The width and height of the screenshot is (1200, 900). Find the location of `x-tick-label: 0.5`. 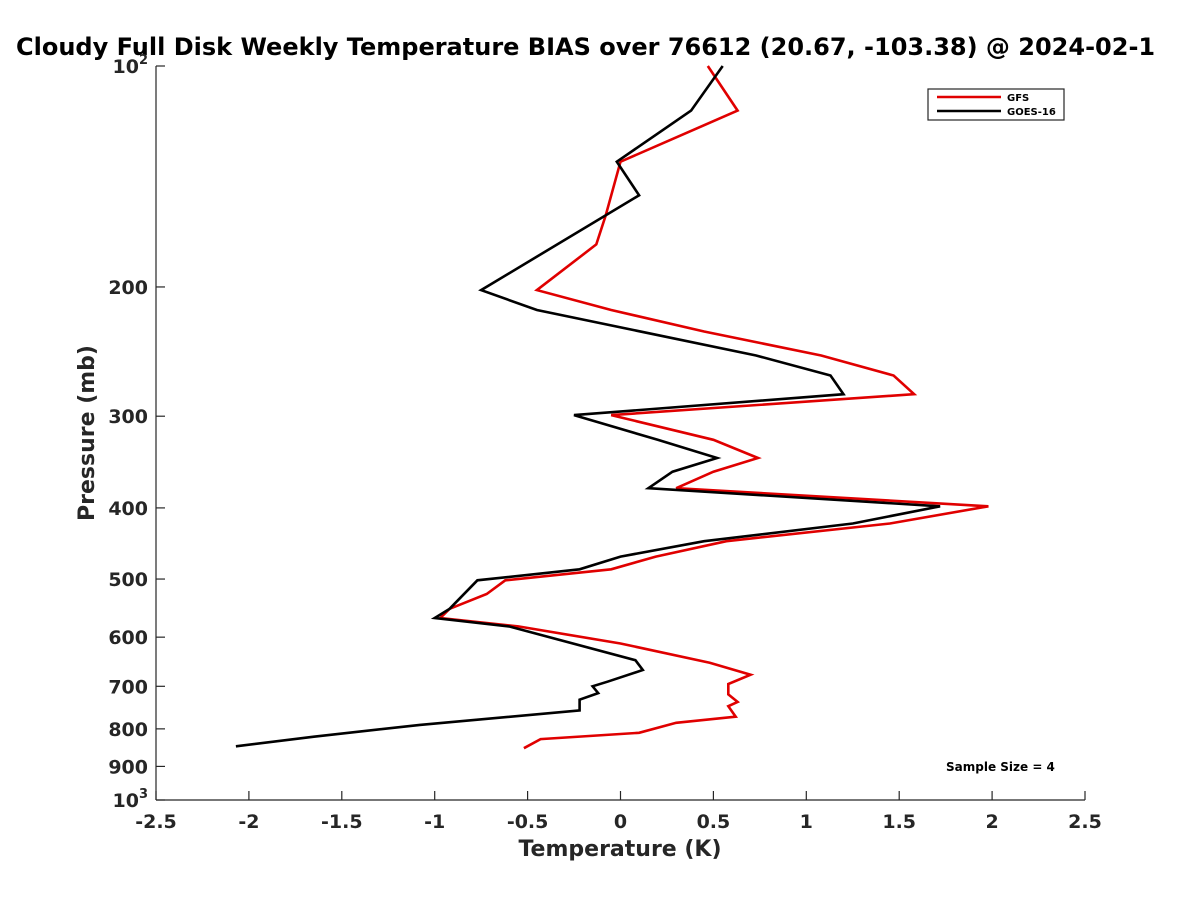

x-tick-label: 0.5 is located at coordinates (714, 822).